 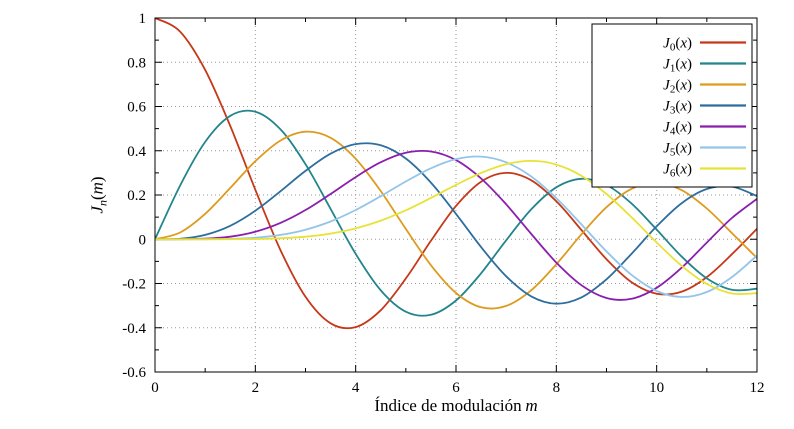 I want to click on x-tick-label: 4, so click(x=356, y=388).